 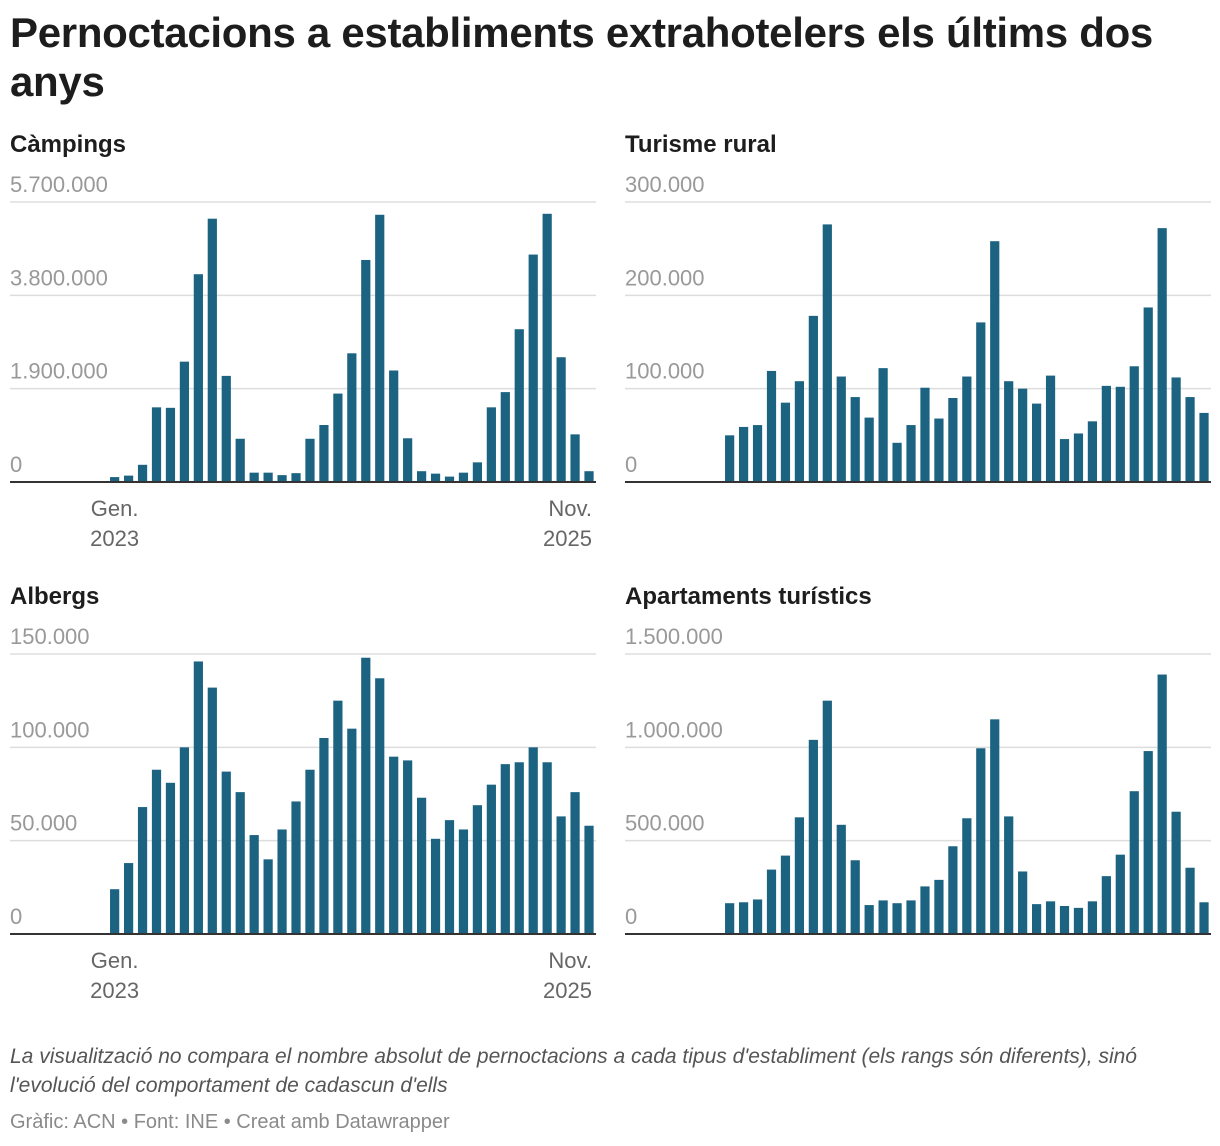 What do you see at coordinates (665, 823) in the screenshot?
I see `y-tick-label: 500.000` at bounding box center [665, 823].